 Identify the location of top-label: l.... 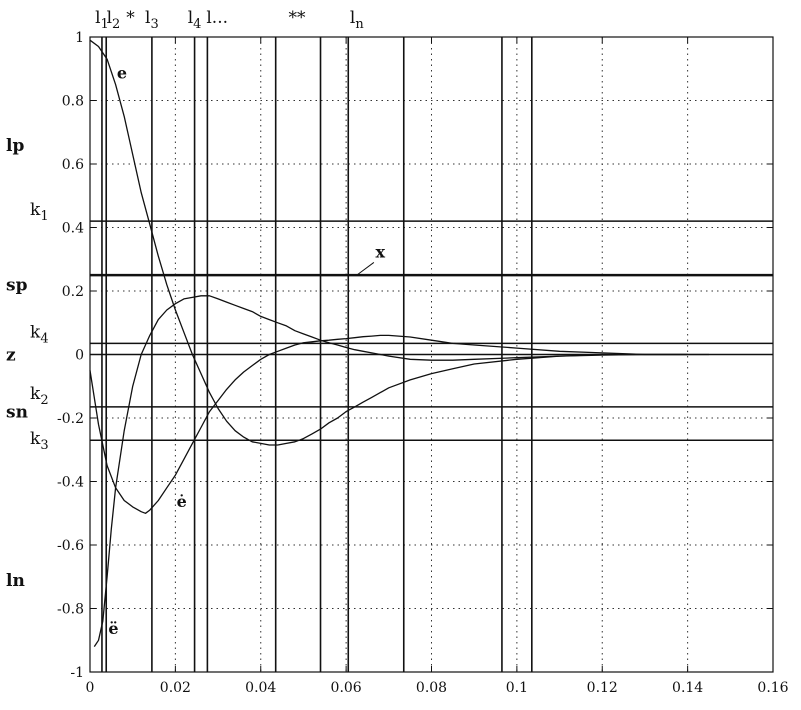
(217, 18).